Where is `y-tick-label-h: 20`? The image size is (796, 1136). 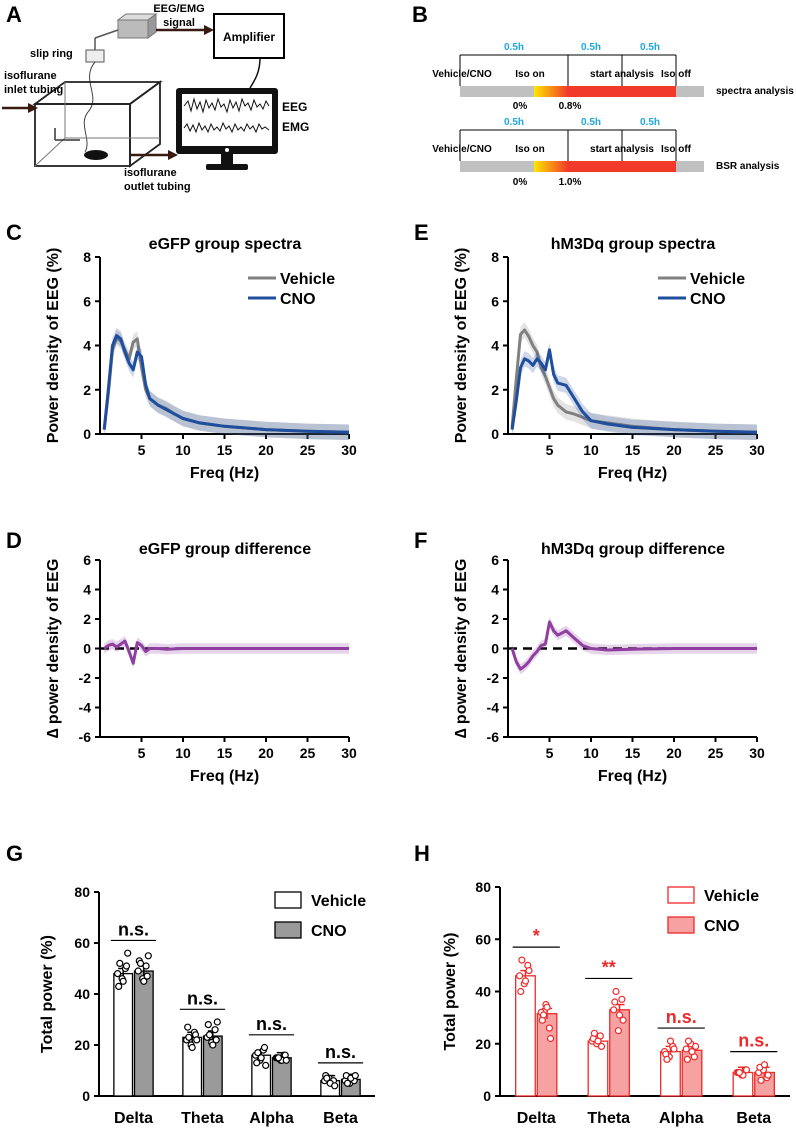
y-tick-label-h: 20 is located at coordinates (483, 1044).